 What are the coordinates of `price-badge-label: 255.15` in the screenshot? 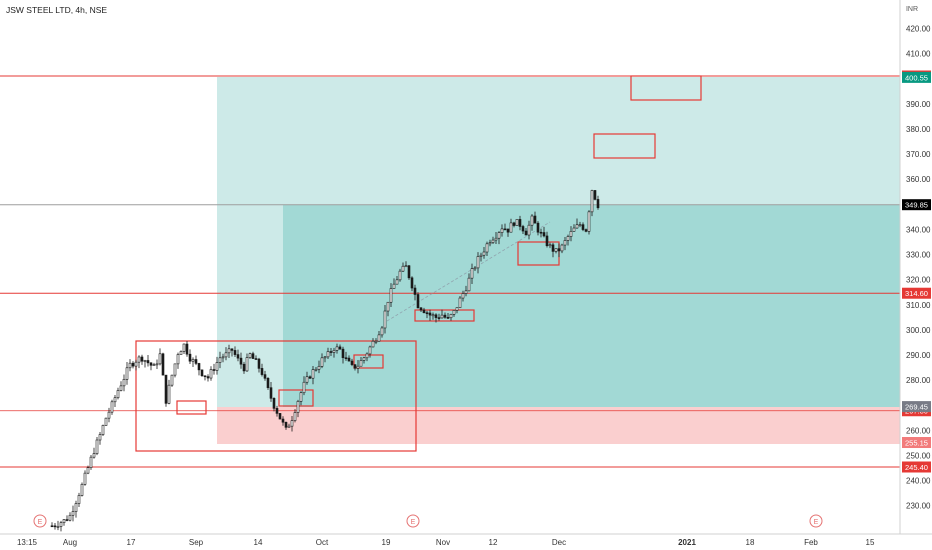 It's located at (916, 443).